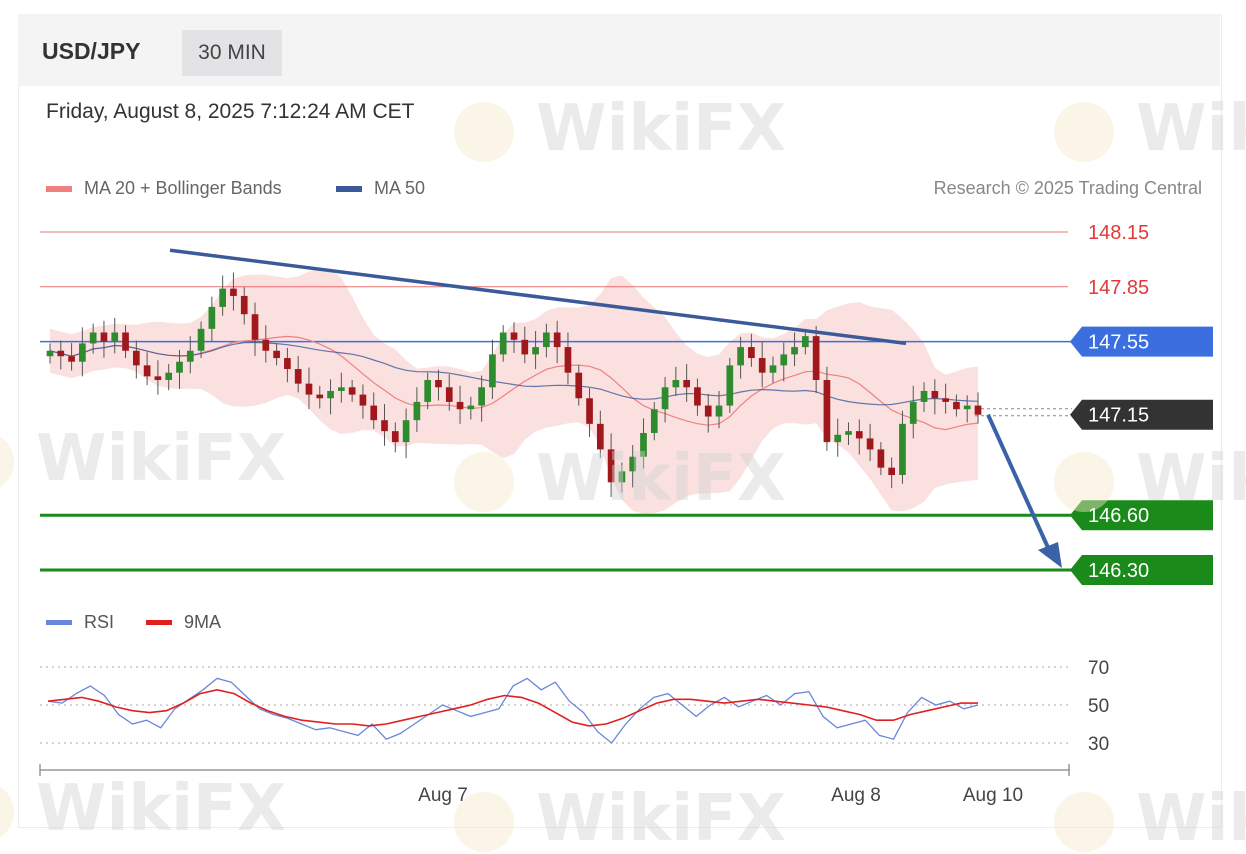  Describe the element at coordinates (1019, 483) in the screenshot. I see `forecast-arrow-shaft` at that location.